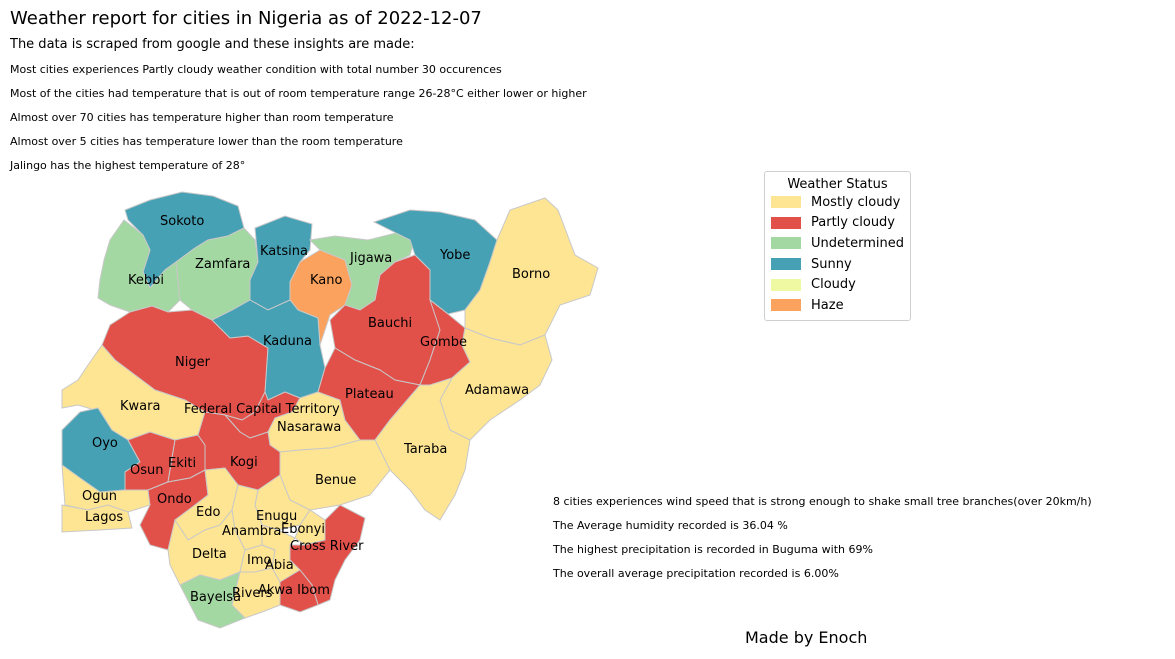 This screenshot has width=1175, height=659. What do you see at coordinates (670, 525) in the screenshot?
I see `insight-text: The Average humidity recorded is 36.04 %` at bounding box center [670, 525].